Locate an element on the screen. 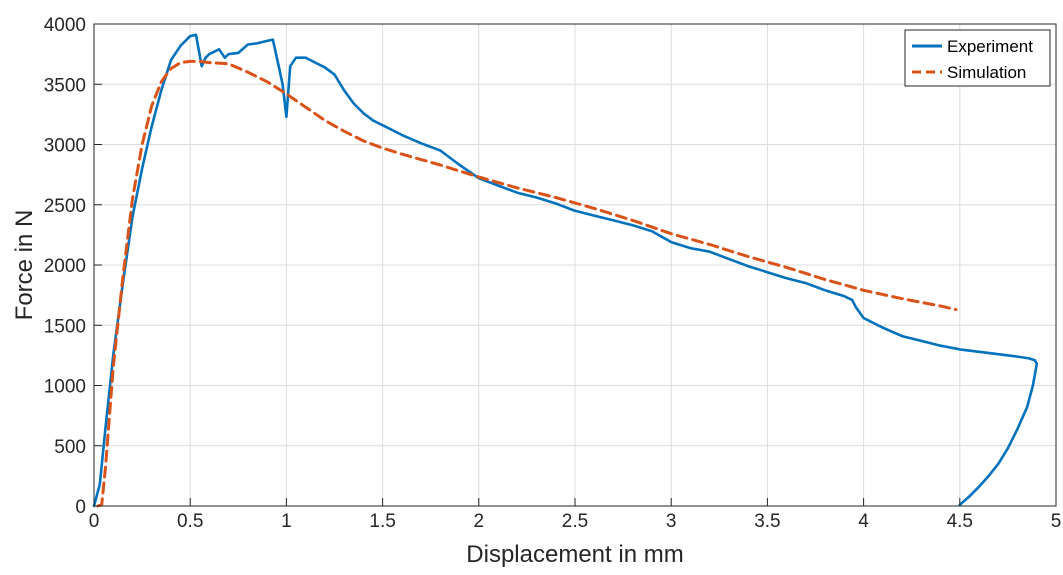 This screenshot has height=575, width=1063. x-tick-labels: 0 0.5 1 1.5 2 2.5 3 3.5 4 4.5 5 is located at coordinates (575, 521).